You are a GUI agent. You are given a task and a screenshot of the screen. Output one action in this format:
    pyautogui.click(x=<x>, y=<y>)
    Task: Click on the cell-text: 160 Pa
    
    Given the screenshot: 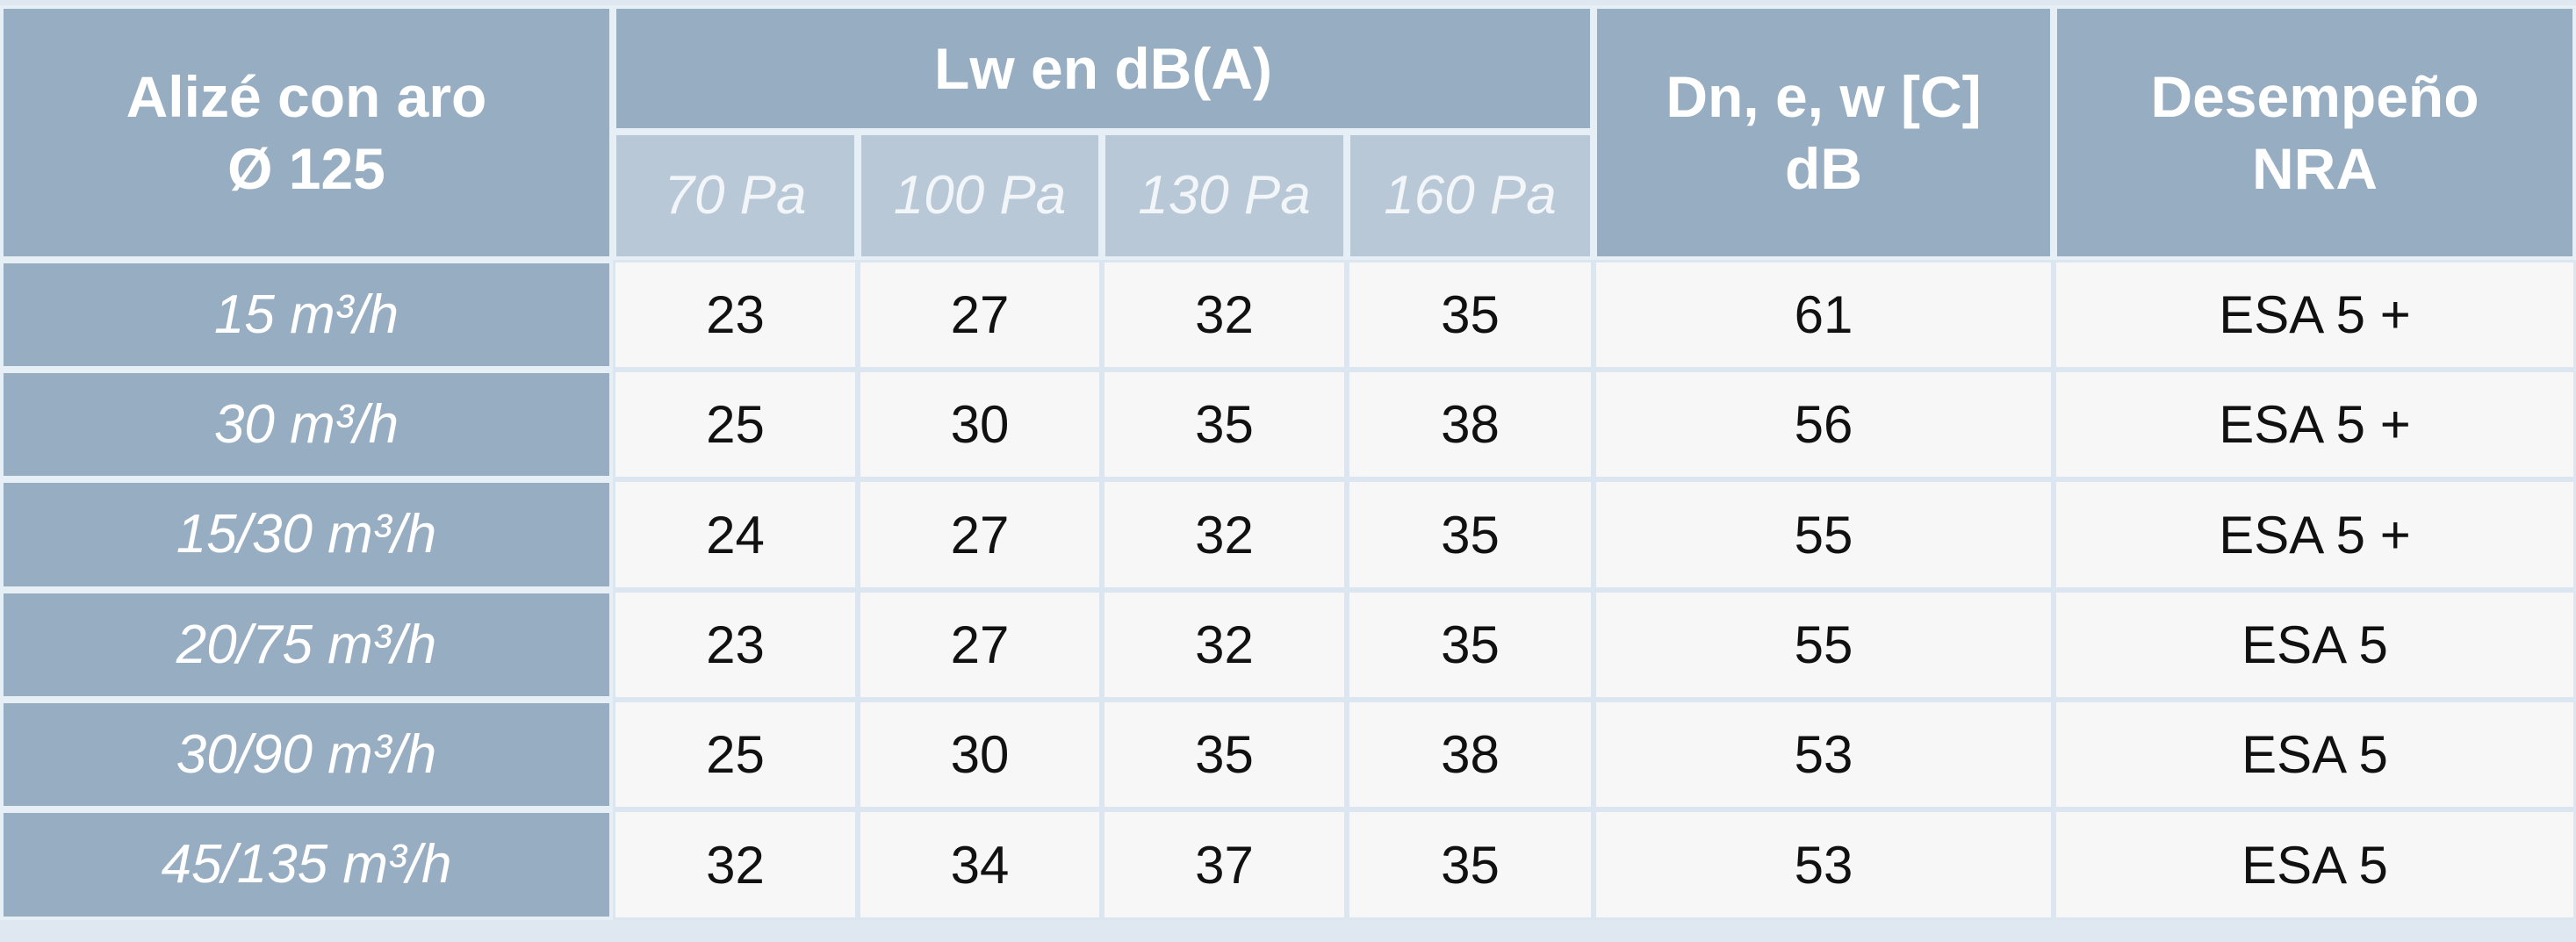 What is the action you would take?
    pyautogui.click(x=1470, y=196)
    